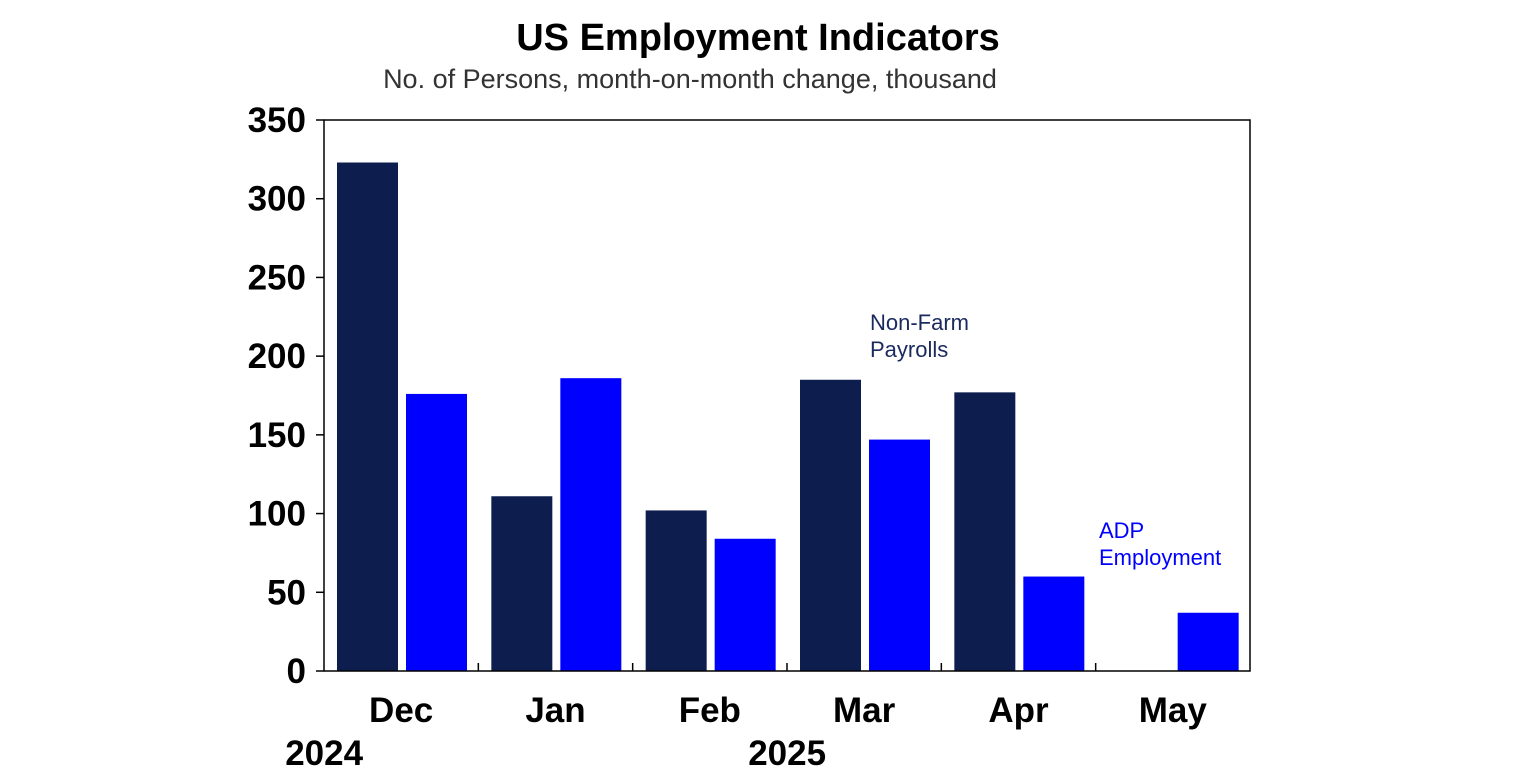  What do you see at coordinates (830, 525) in the screenshot?
I see `bar-non-farm-payrolls-mar` at bounding box center [830, 525].